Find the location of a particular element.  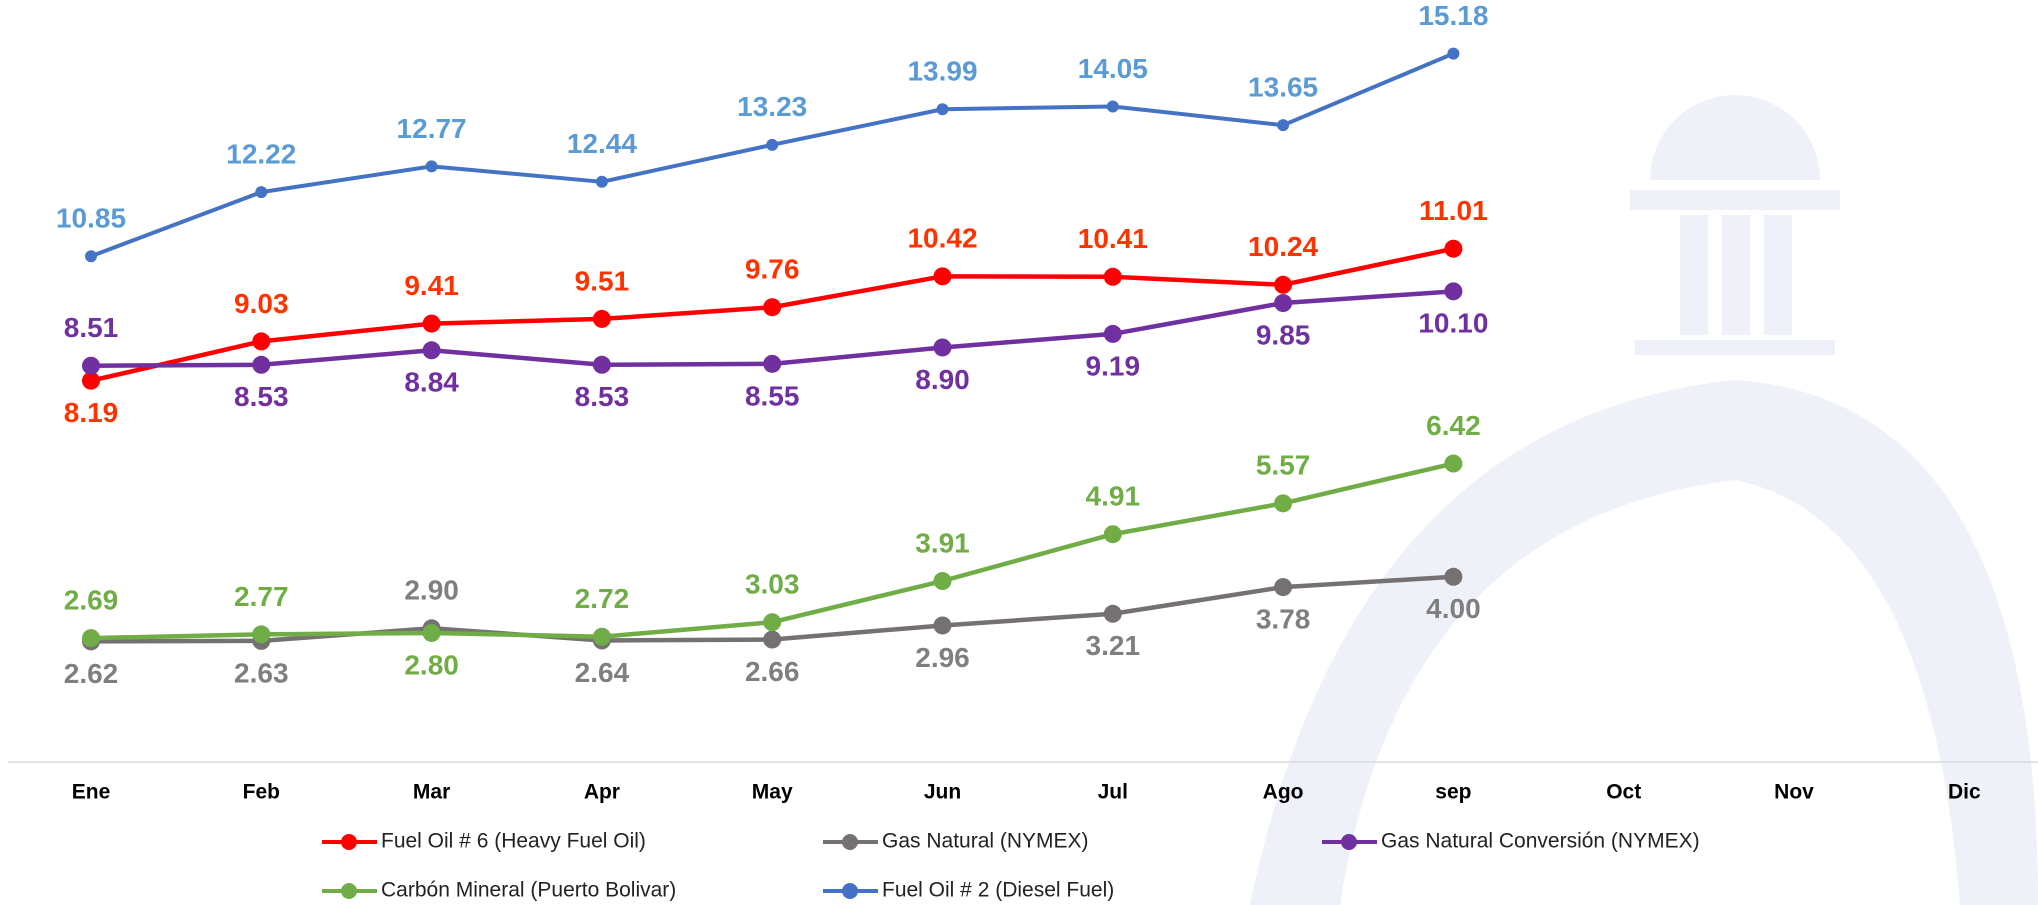

data-label: 3.91 is located at coordinates (942, 542).